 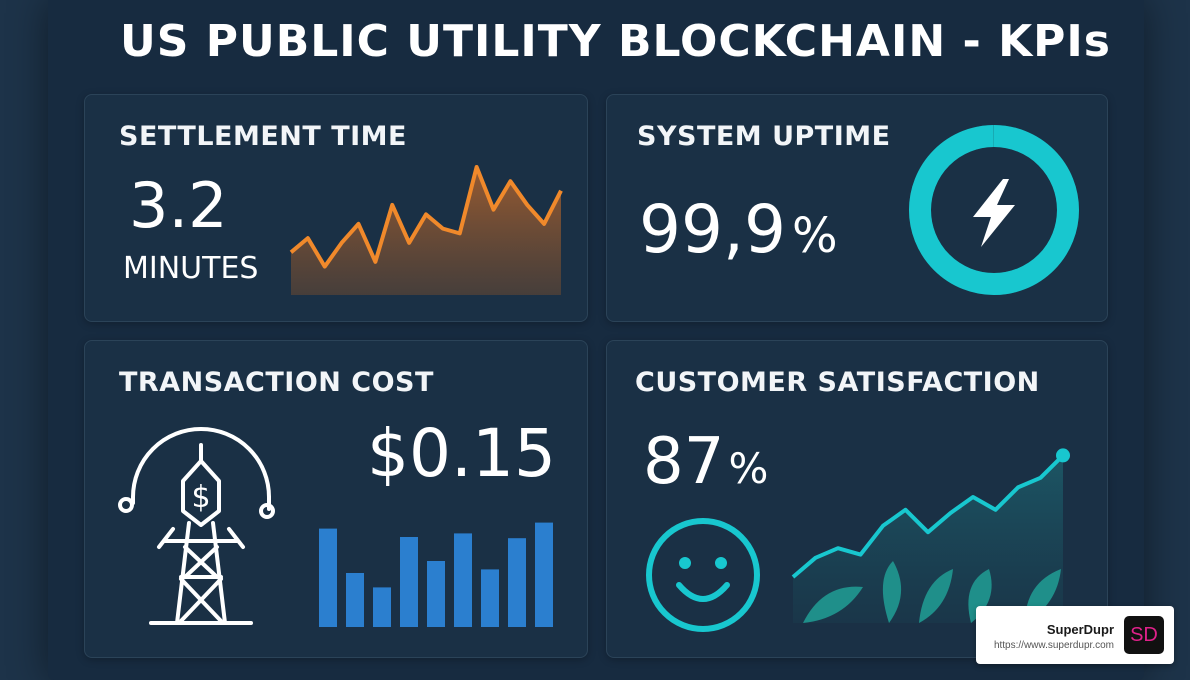 I want to click on customer-satisfaction-value-row: 87%, so click(x=705, y=462).